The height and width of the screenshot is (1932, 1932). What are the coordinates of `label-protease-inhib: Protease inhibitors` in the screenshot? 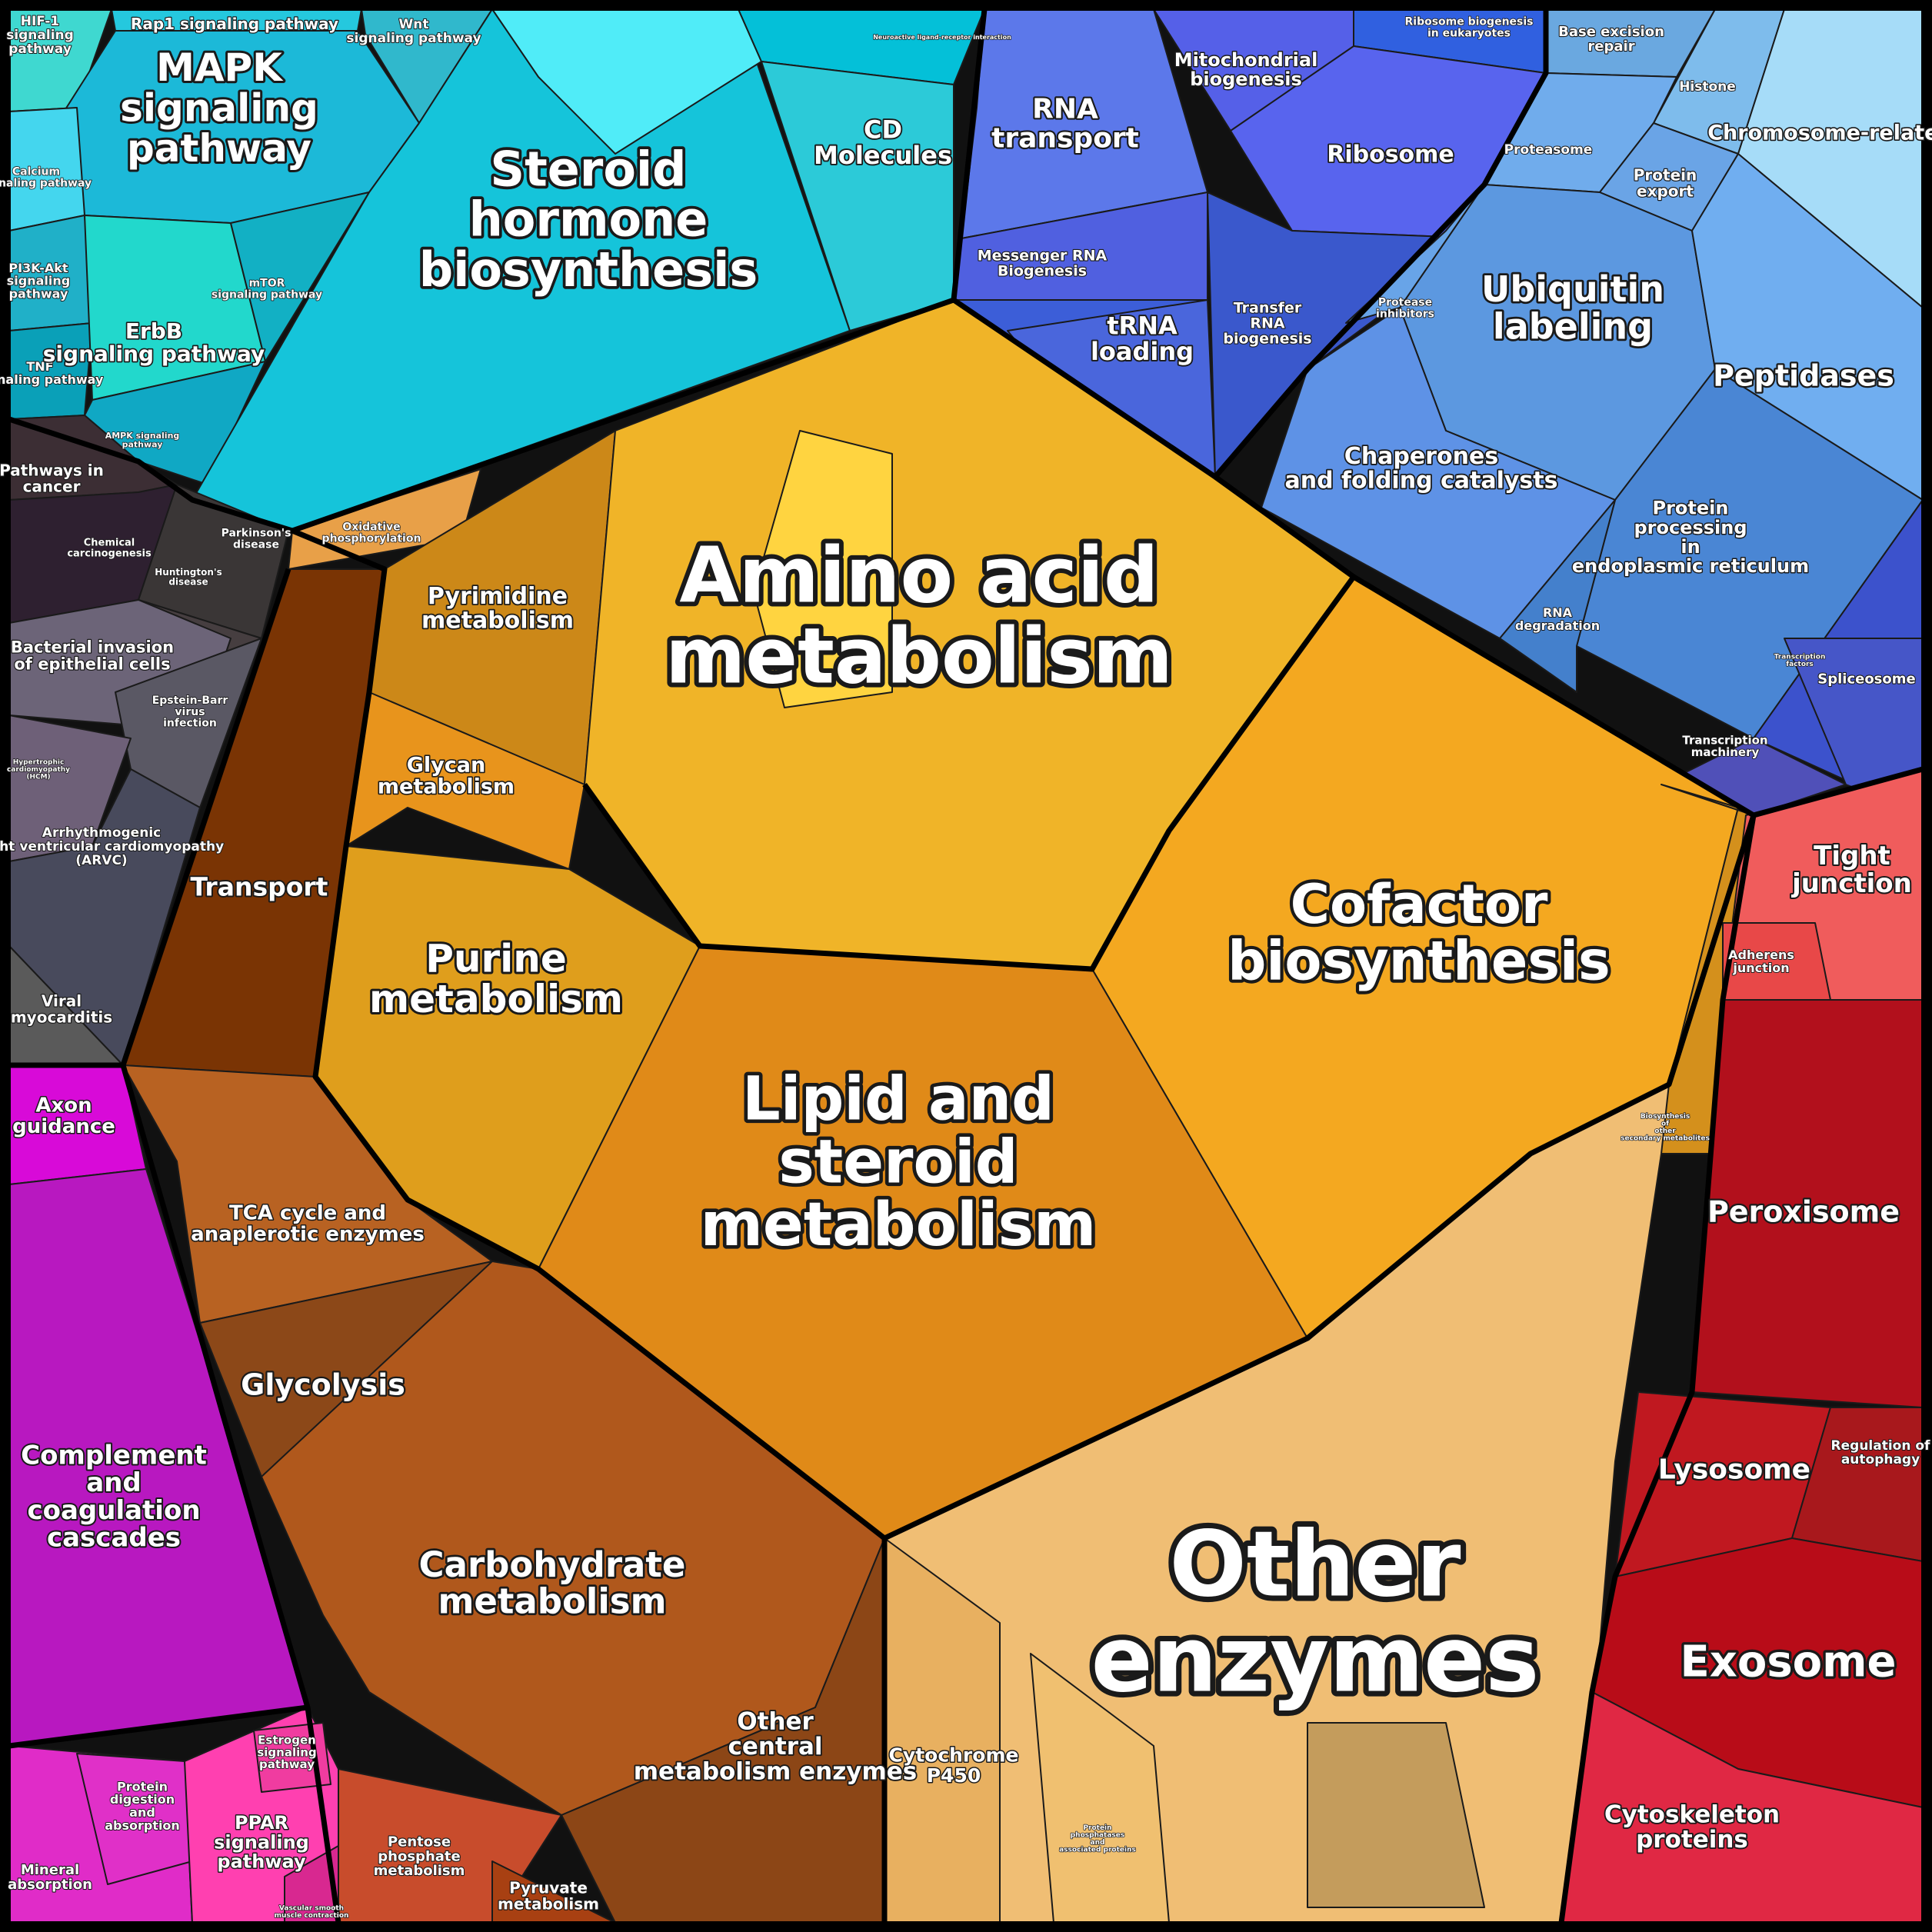 It's located at (1405, 309).